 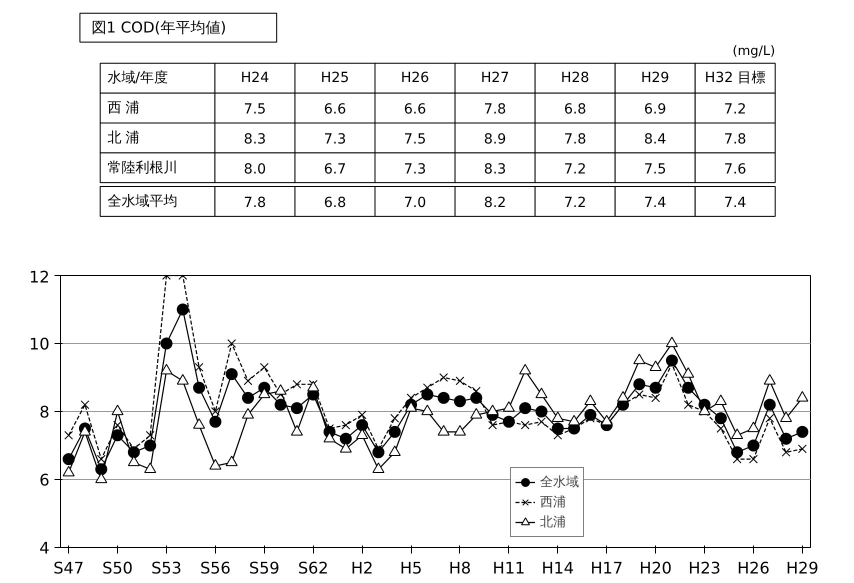 I want to click on x-tick-label: H5, so click(x=411, y=568).